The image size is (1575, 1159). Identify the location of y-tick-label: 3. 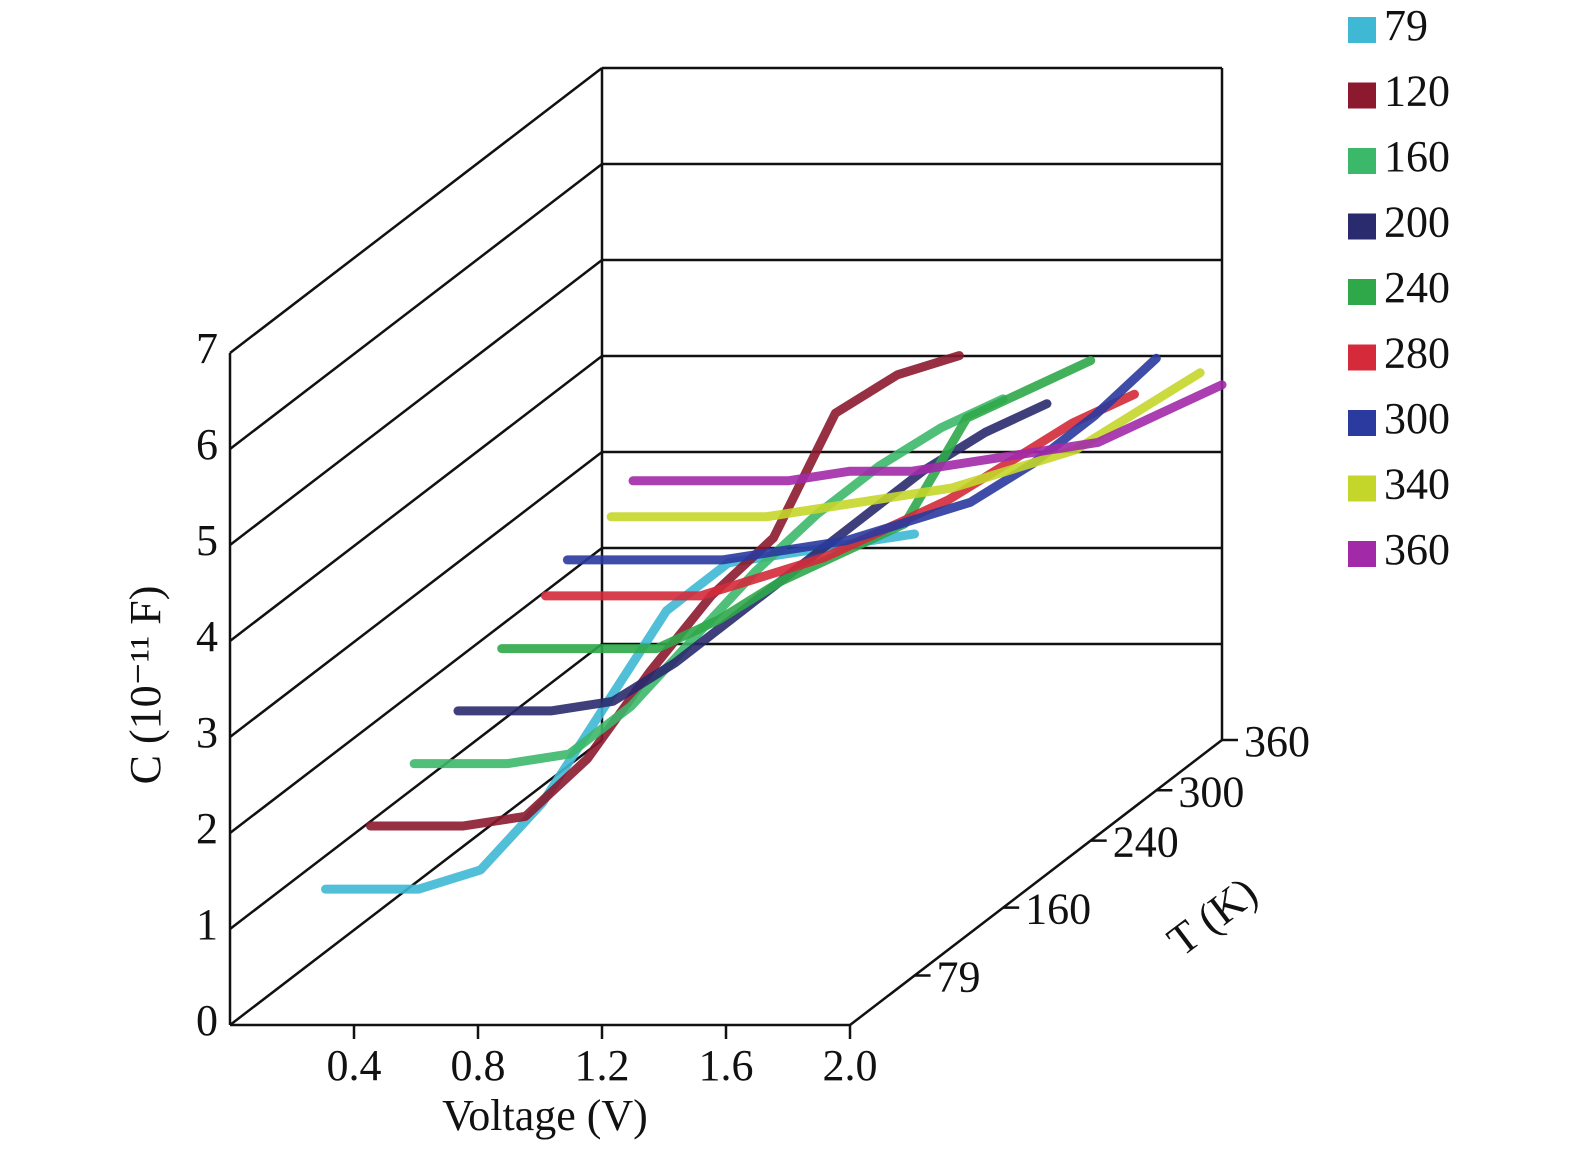
(207, 732).